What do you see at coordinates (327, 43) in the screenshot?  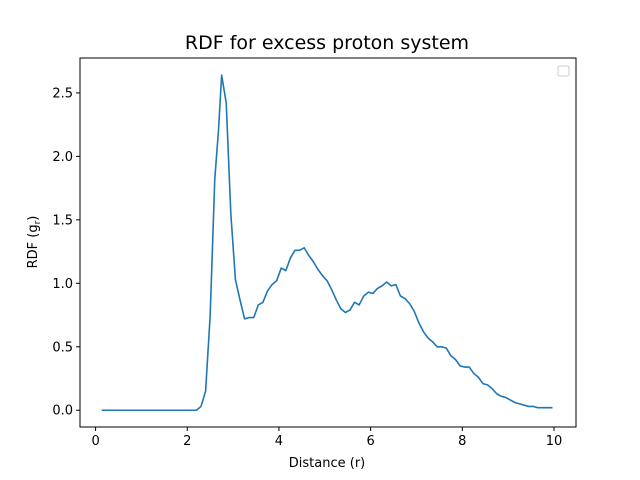 I see `chart-title: RDF for excess proton system` at bounding box center [327, 43].